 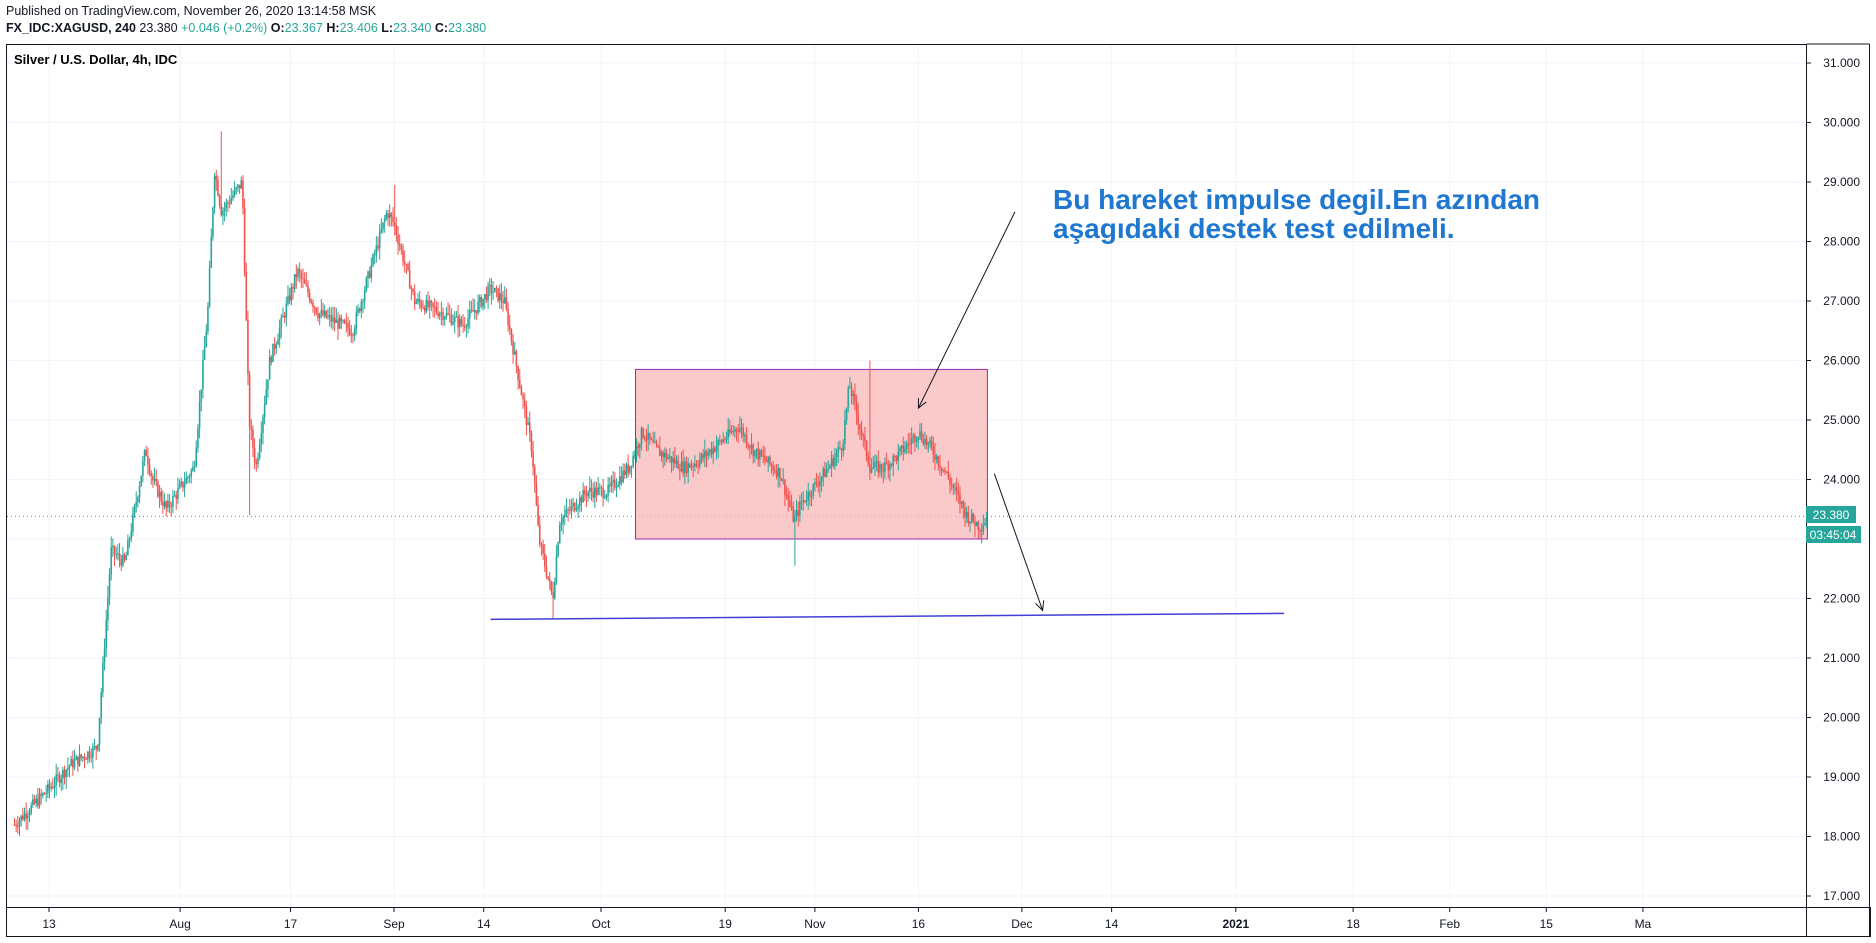 I want to click on symbol-label: FX_IDC:XAGUSD, 240, so click(x=71, y=28).